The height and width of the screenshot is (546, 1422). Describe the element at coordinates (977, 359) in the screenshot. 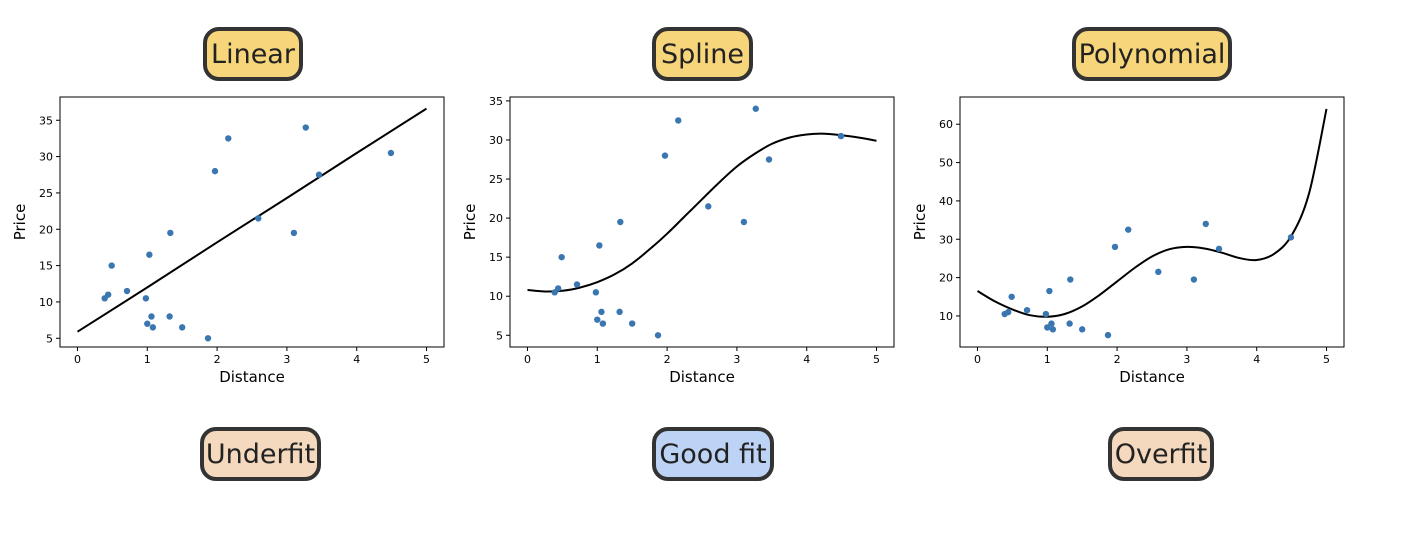

I see `polynomial-x-tick-label: 0` at that location.